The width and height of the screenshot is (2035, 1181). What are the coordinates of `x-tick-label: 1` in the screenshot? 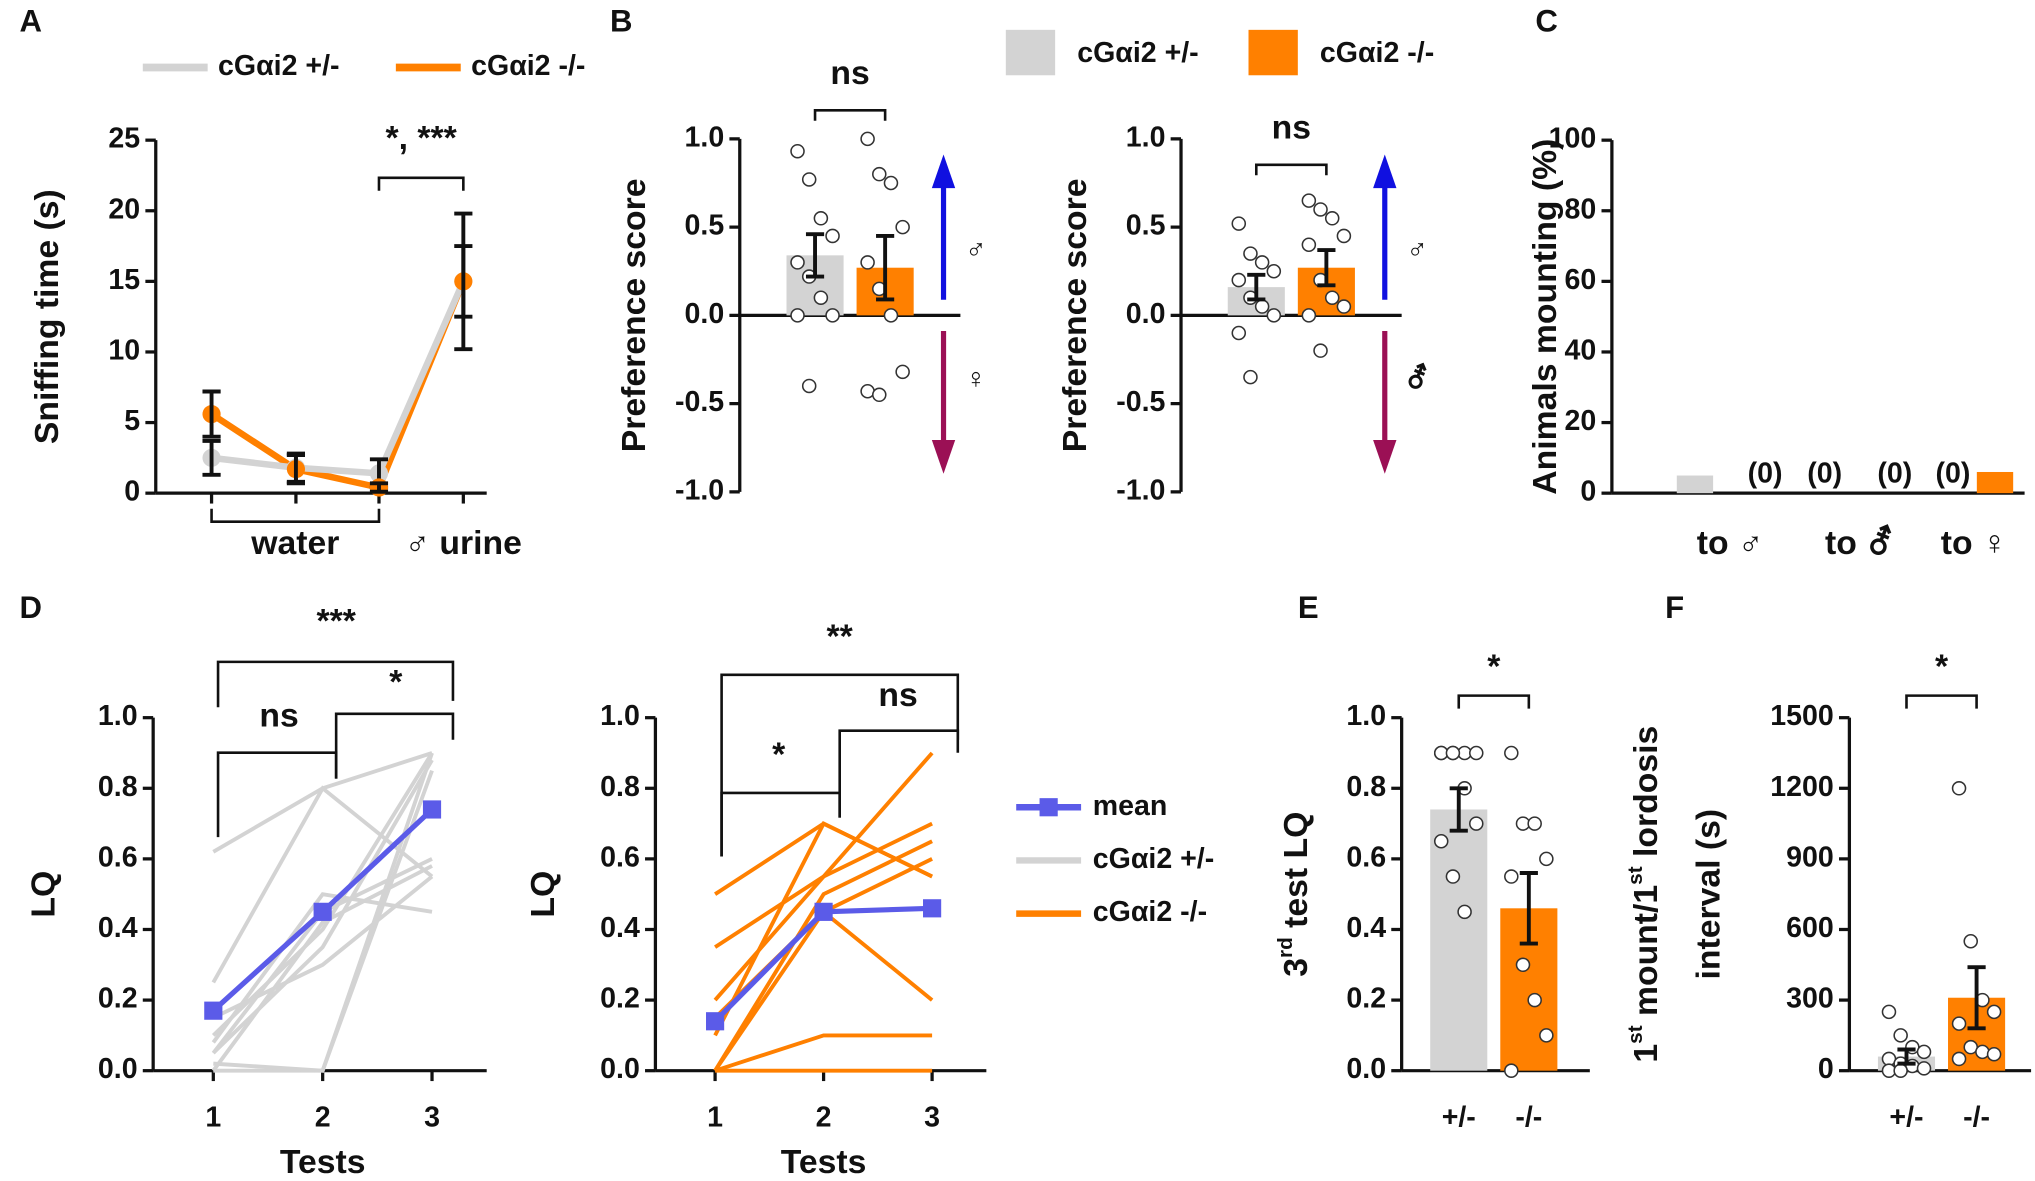 It's located at (715, 1117).